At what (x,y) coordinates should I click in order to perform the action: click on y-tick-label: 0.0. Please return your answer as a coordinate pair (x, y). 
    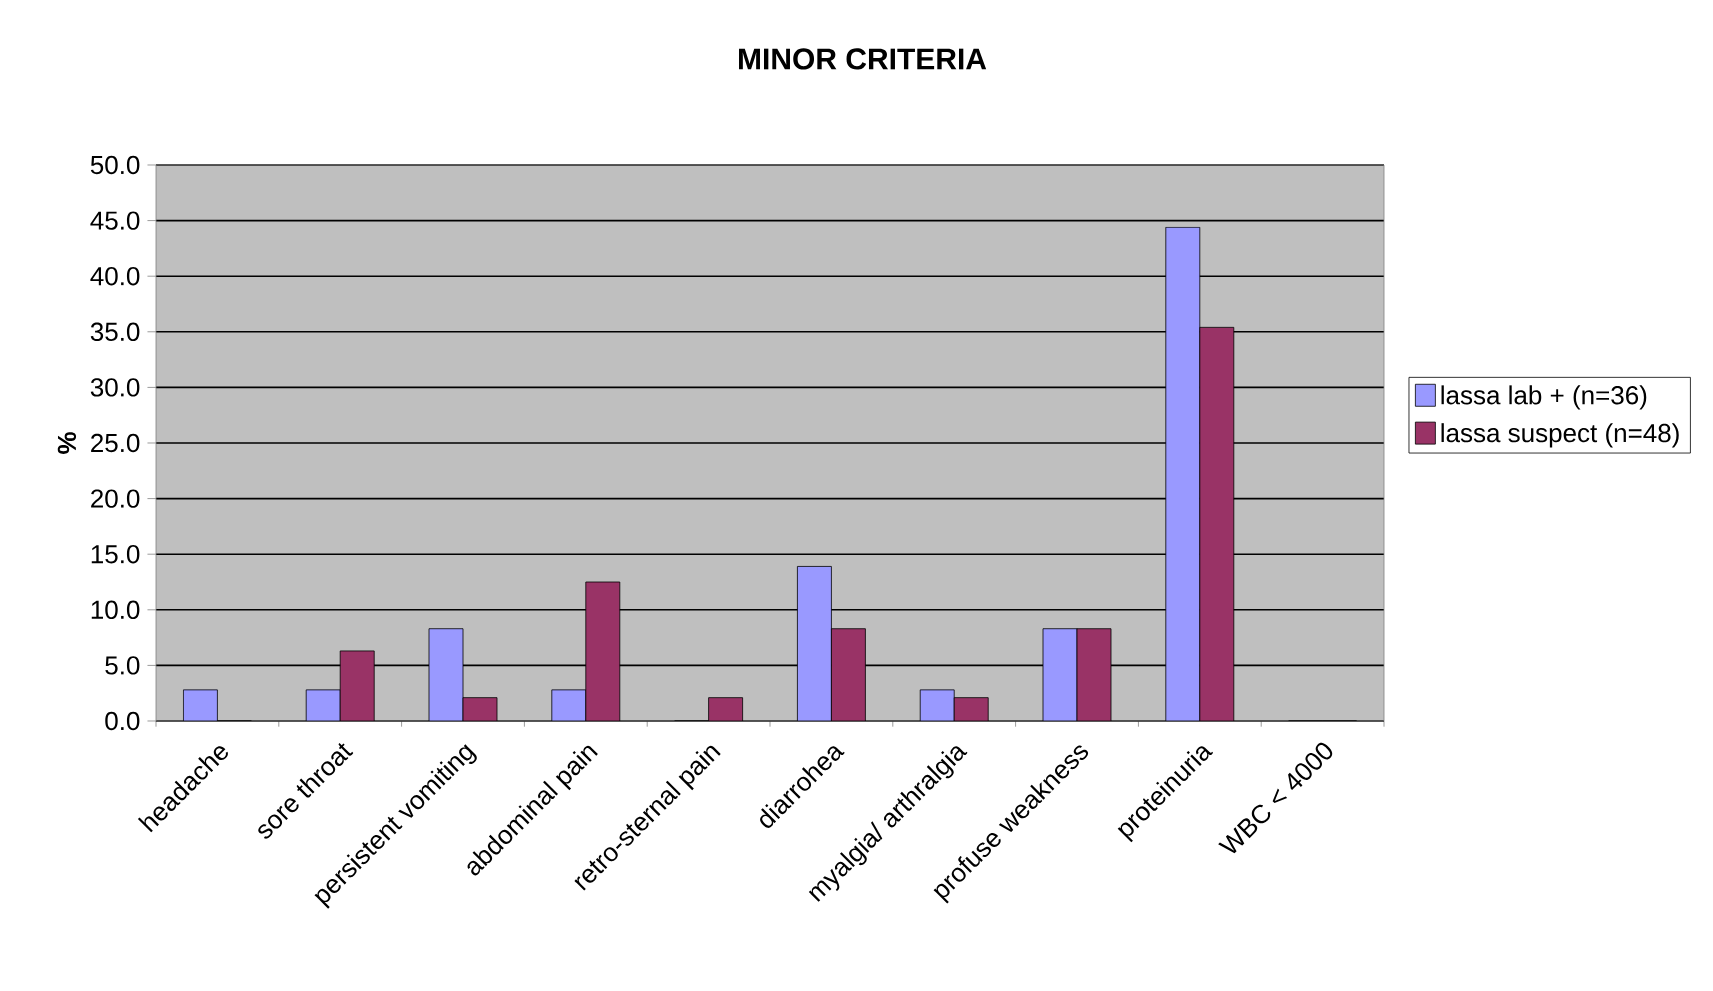
    Looking at the image, I should click on (122, 721).